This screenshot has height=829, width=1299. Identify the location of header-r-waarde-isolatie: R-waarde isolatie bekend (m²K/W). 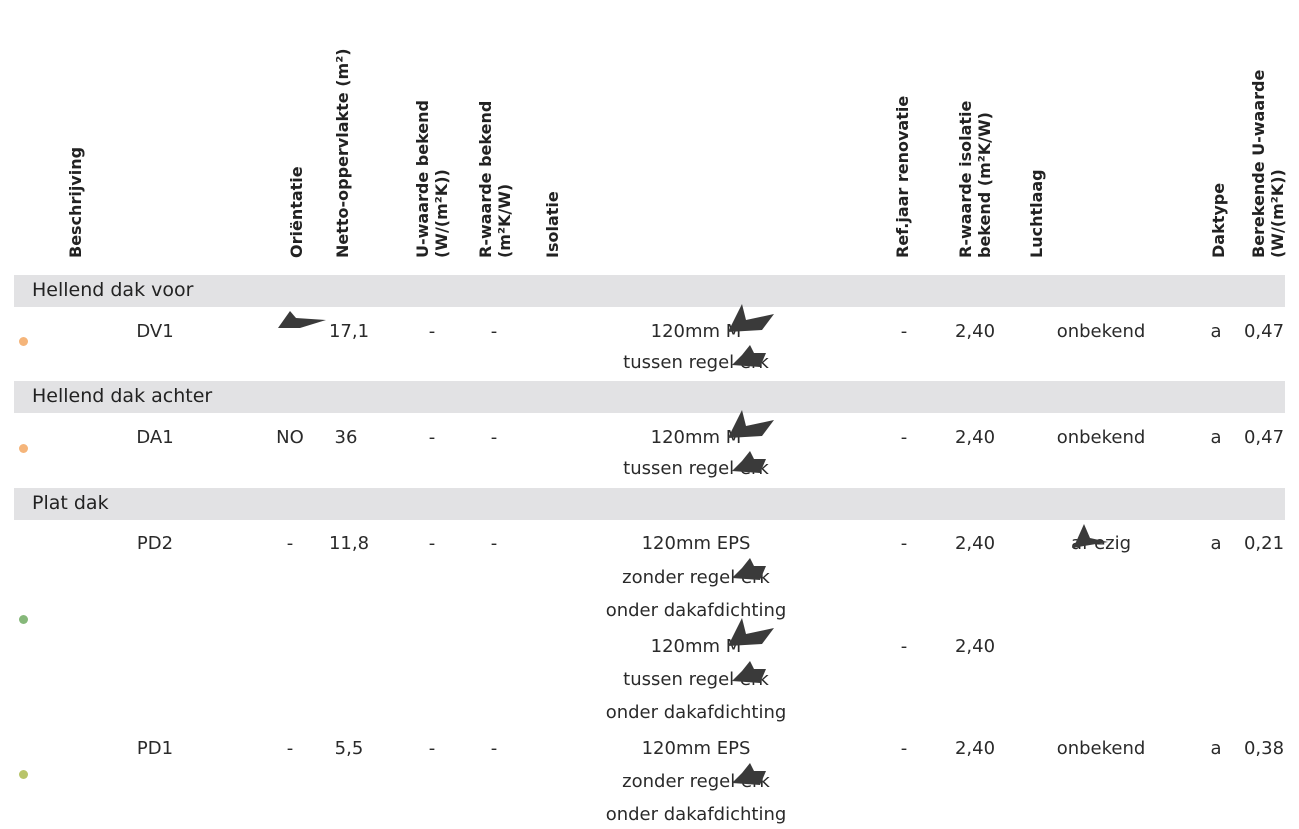
(975, 179).